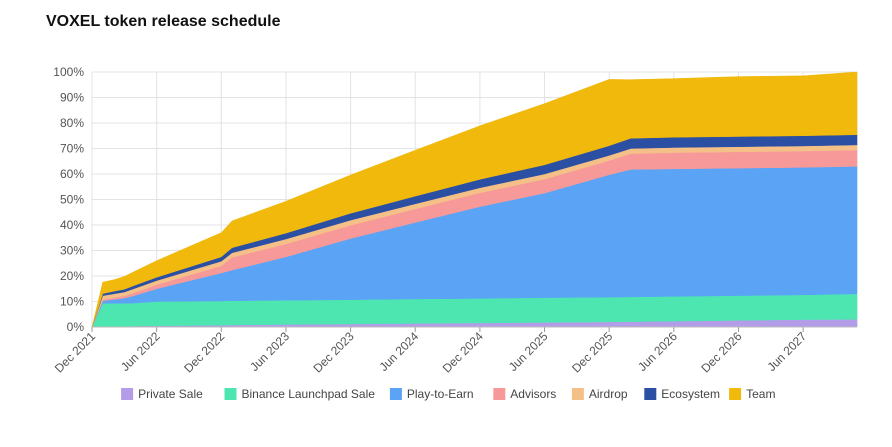 This screenshot has height=447, width=892. Describe the element at coordinates (657, 351) in the screenshot. I see `x-tick-label: Jun 2026` at that location.